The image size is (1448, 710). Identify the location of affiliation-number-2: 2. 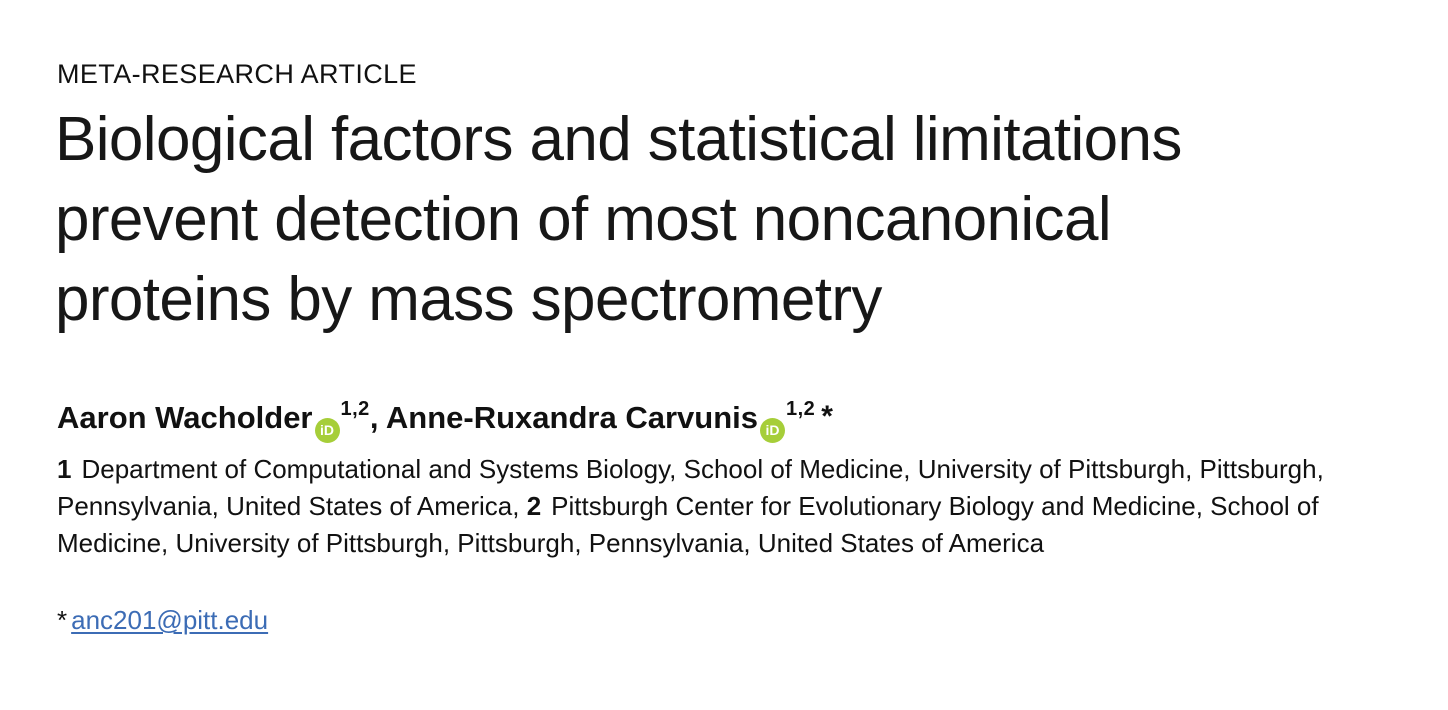
(534, 506).